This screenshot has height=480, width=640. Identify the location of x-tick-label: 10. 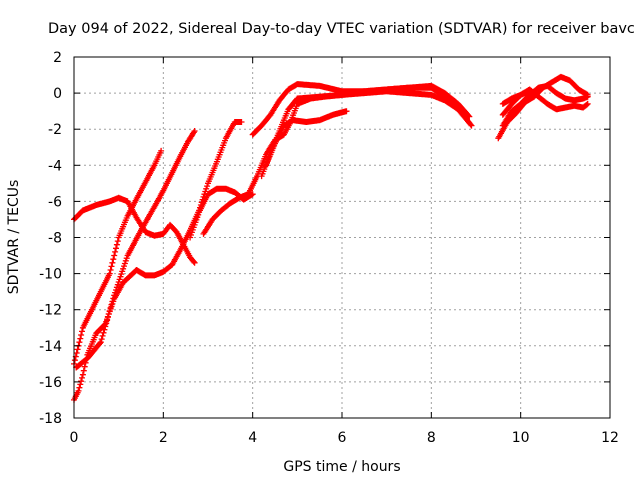
(521, 438).